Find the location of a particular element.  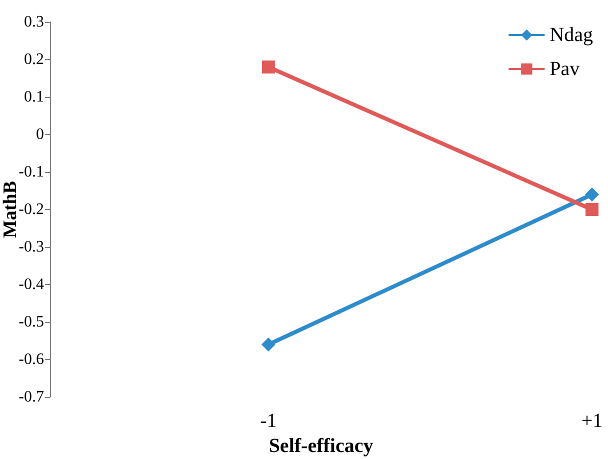

y-tick-label: -0.7 is located at coordinates (31, 397).